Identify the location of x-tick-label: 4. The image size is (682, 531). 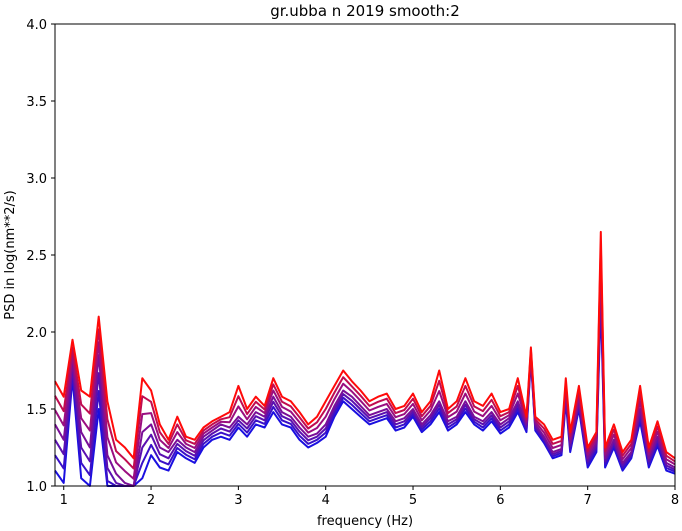
(326, 500).